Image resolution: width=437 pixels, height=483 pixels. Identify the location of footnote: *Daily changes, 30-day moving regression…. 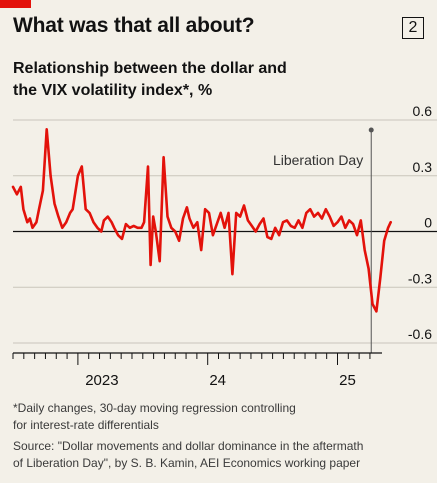
(154, 417).